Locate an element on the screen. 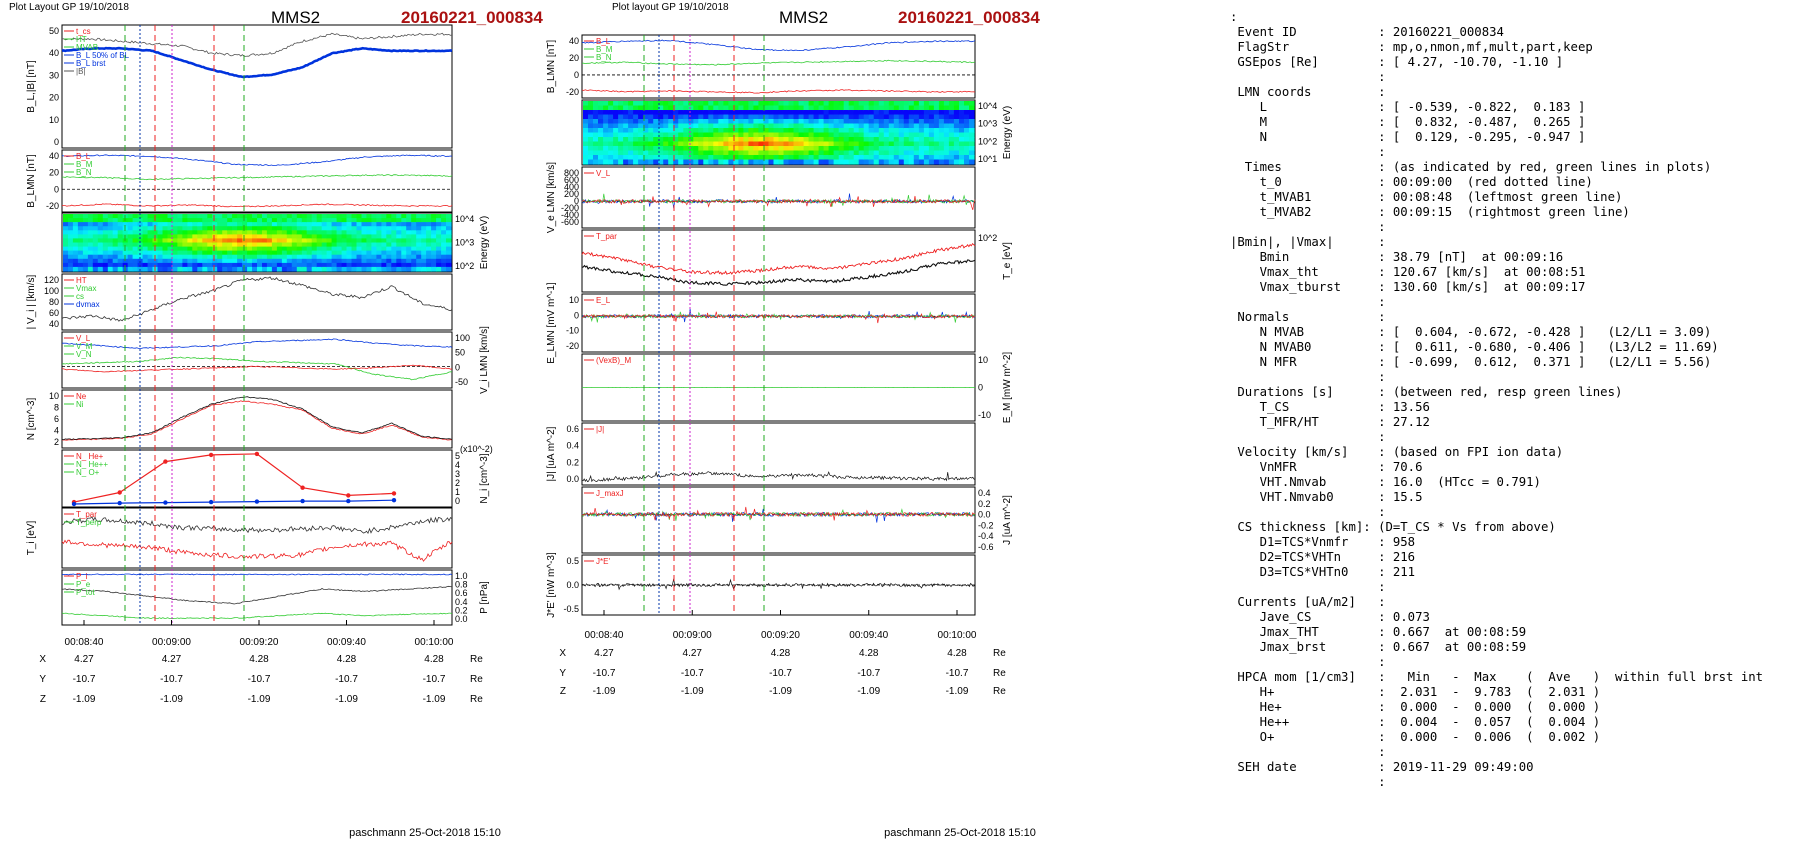 Image resolution: width=1804 pixels, height=841 pixels. series-line-V_M is located at coordinates (257, 368).